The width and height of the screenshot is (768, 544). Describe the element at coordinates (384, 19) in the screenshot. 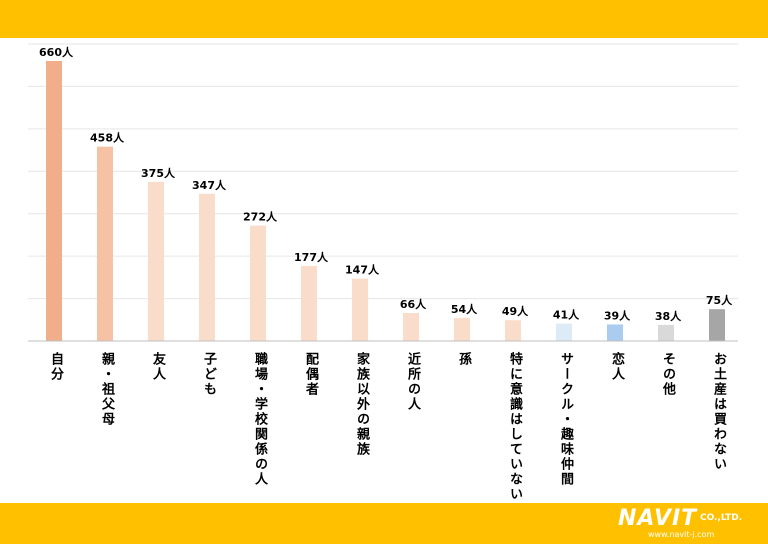

I see `header-bar` at that location.